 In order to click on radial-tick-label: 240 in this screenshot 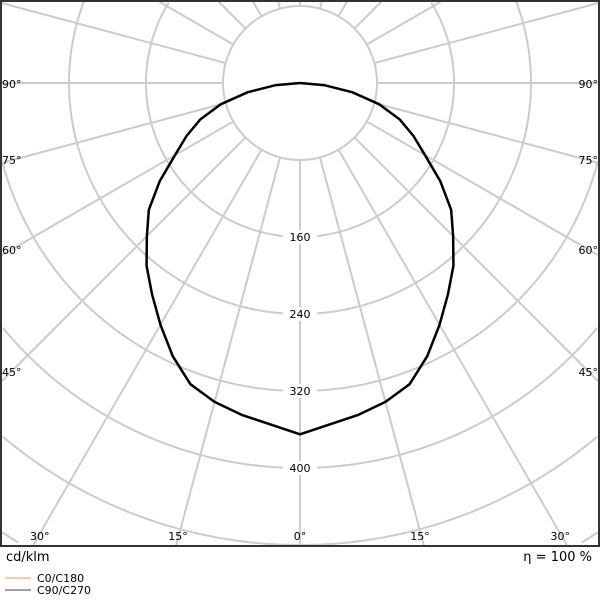, I will do `click(300, 314)`.